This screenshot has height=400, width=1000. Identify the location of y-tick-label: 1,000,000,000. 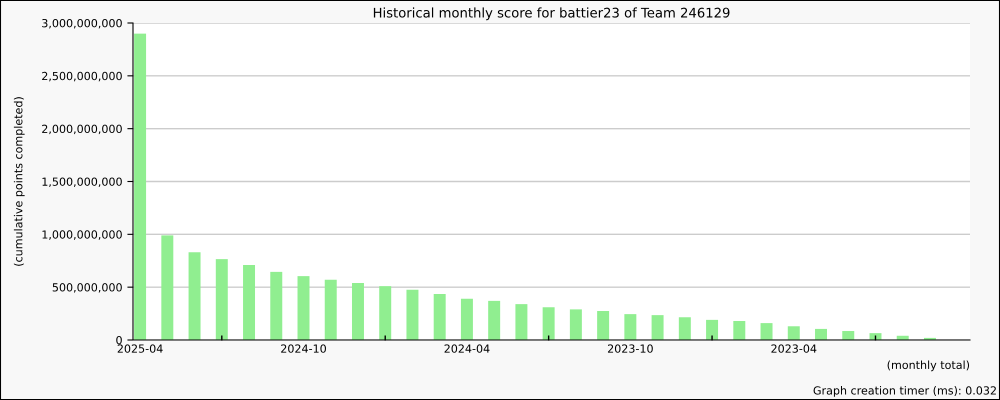
(82, 235).